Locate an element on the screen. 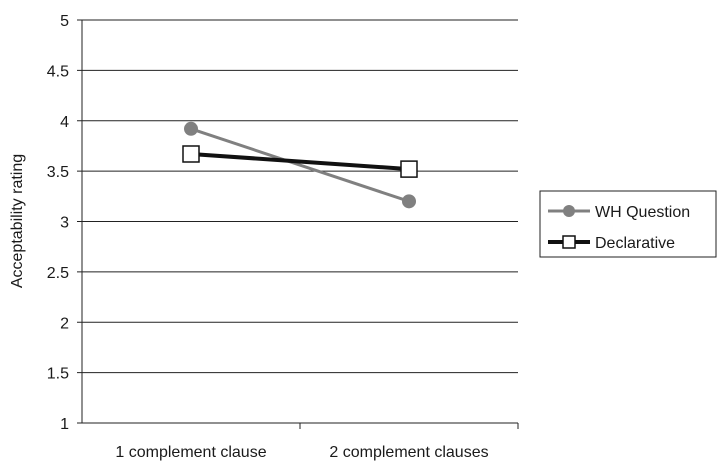 The height and width of the screenshot is (461, 718). y-tick-label: 4 is located at coordinates (64, 122).